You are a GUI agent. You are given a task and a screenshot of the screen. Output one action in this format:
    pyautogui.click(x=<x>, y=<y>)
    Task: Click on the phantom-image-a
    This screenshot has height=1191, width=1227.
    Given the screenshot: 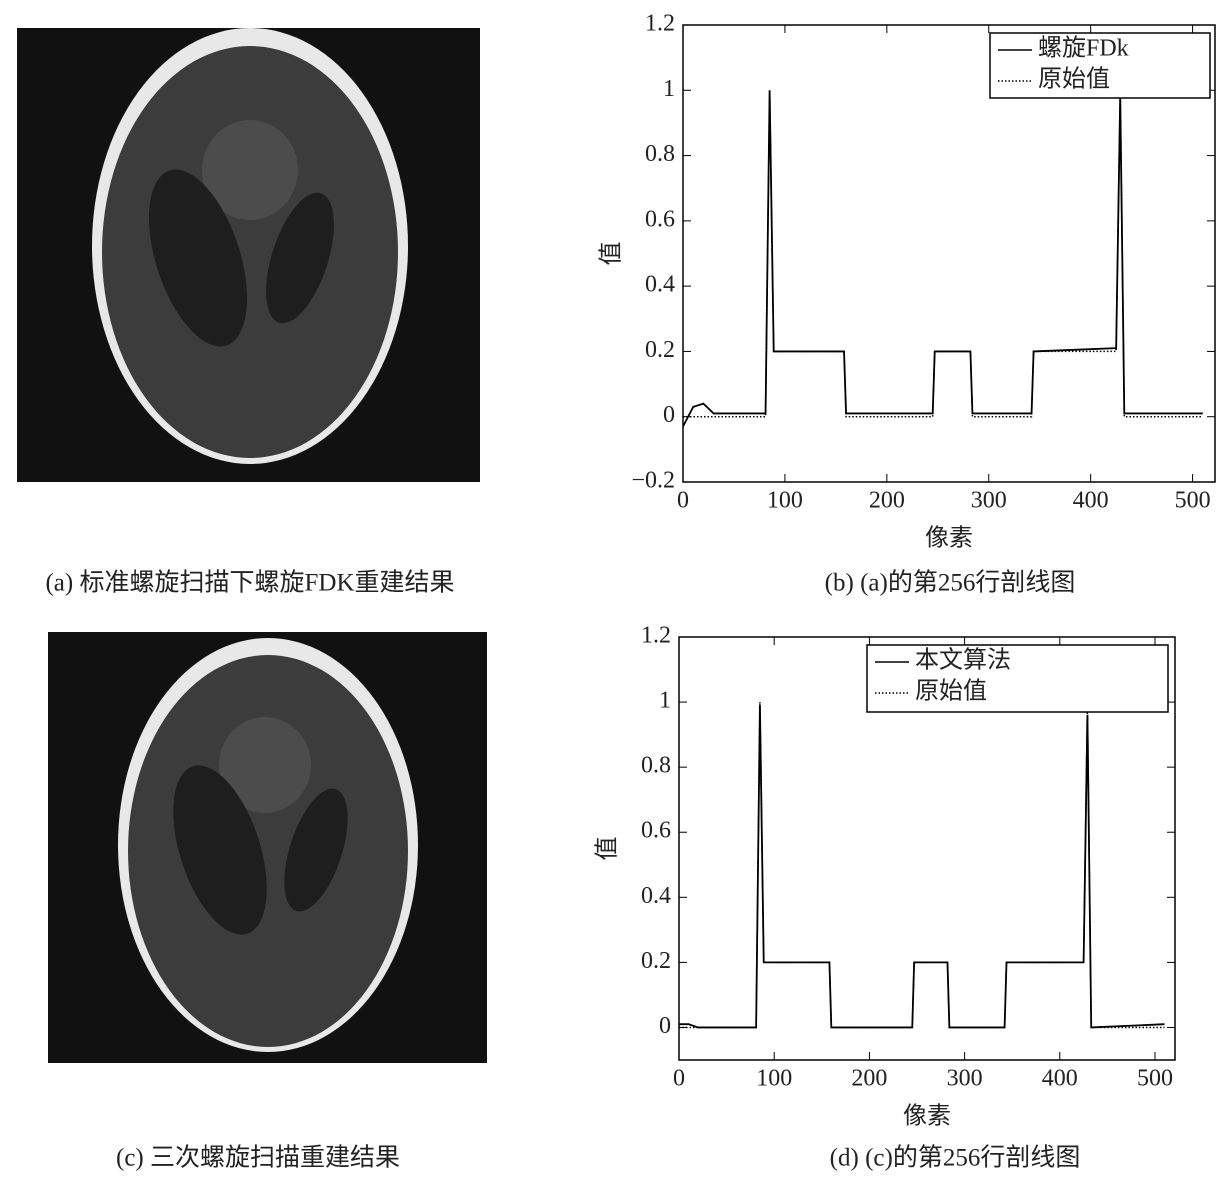 What is the action you would take?
    pyautogui.click(x=248, y=255)
    